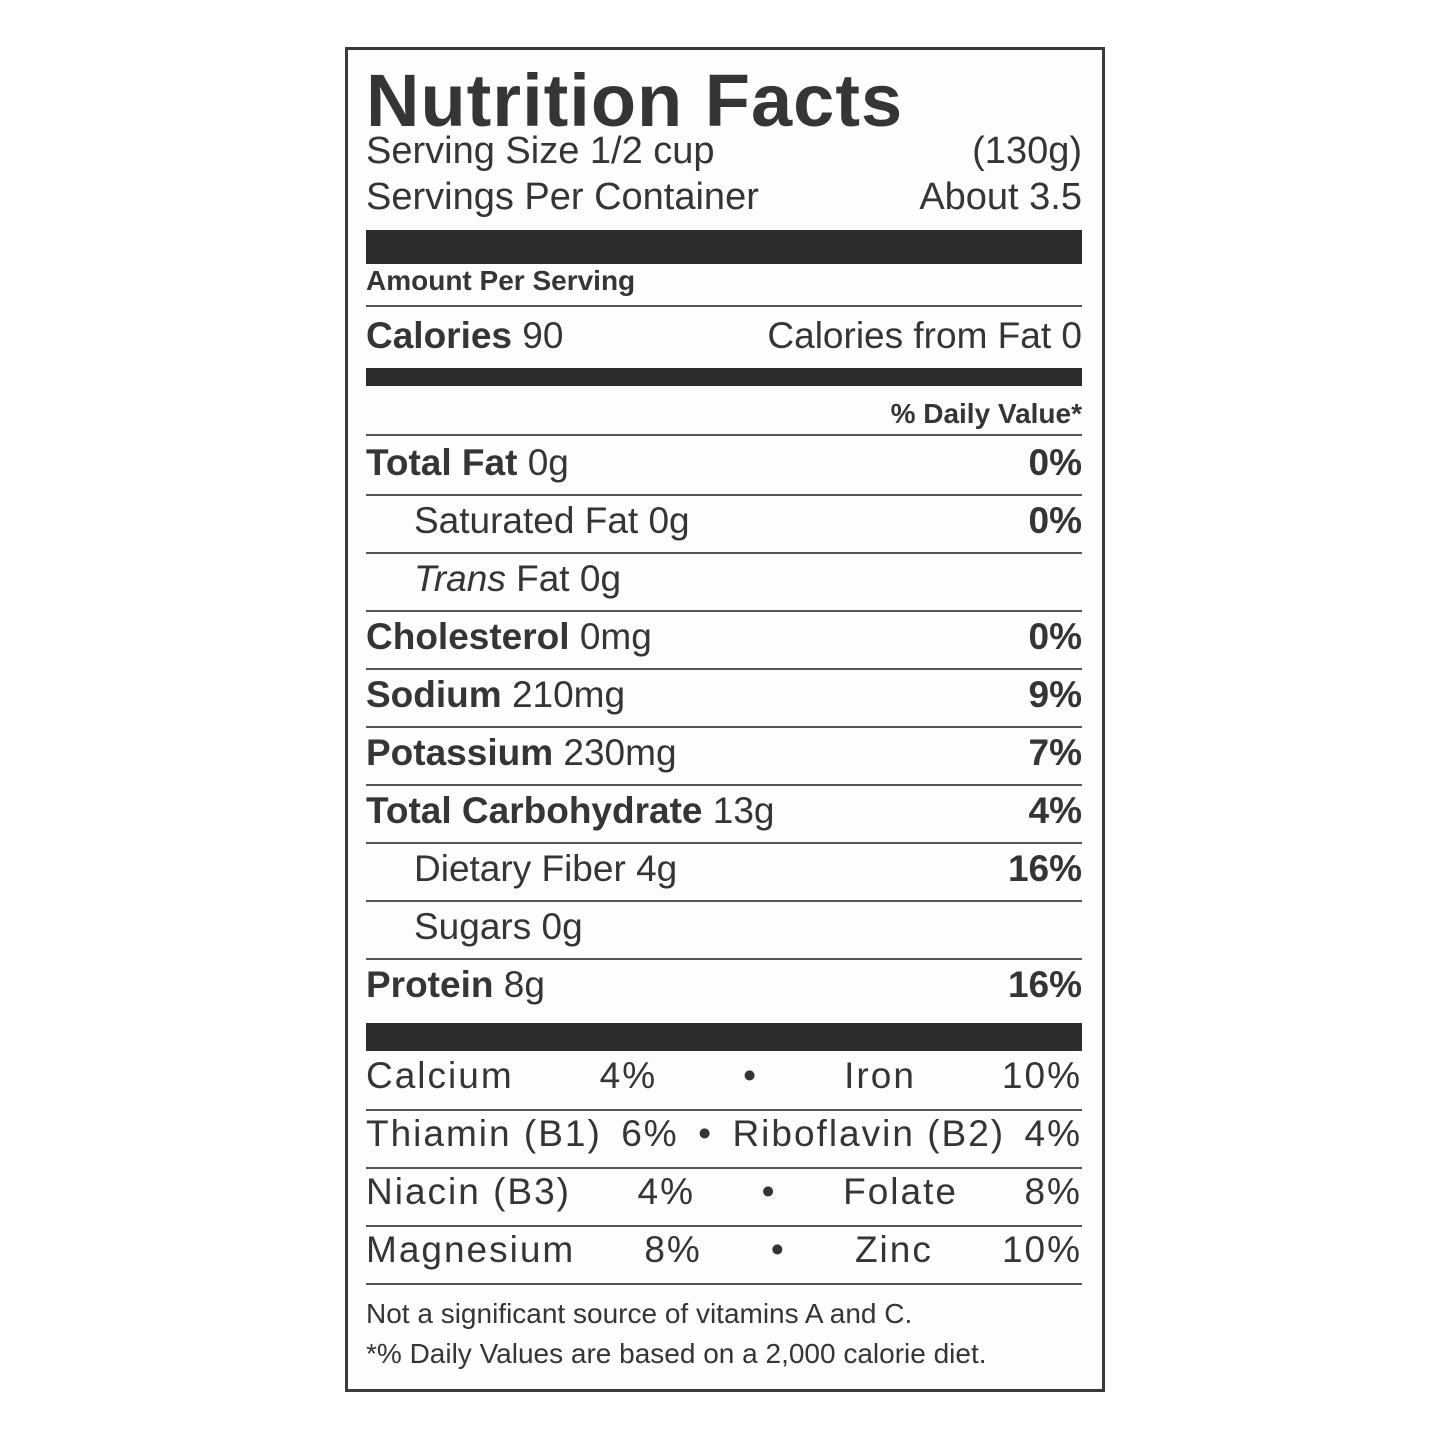  Describe the element at coordinates (460, 578) in the screenshot. I see `nutrient-name: Trans` at that location.